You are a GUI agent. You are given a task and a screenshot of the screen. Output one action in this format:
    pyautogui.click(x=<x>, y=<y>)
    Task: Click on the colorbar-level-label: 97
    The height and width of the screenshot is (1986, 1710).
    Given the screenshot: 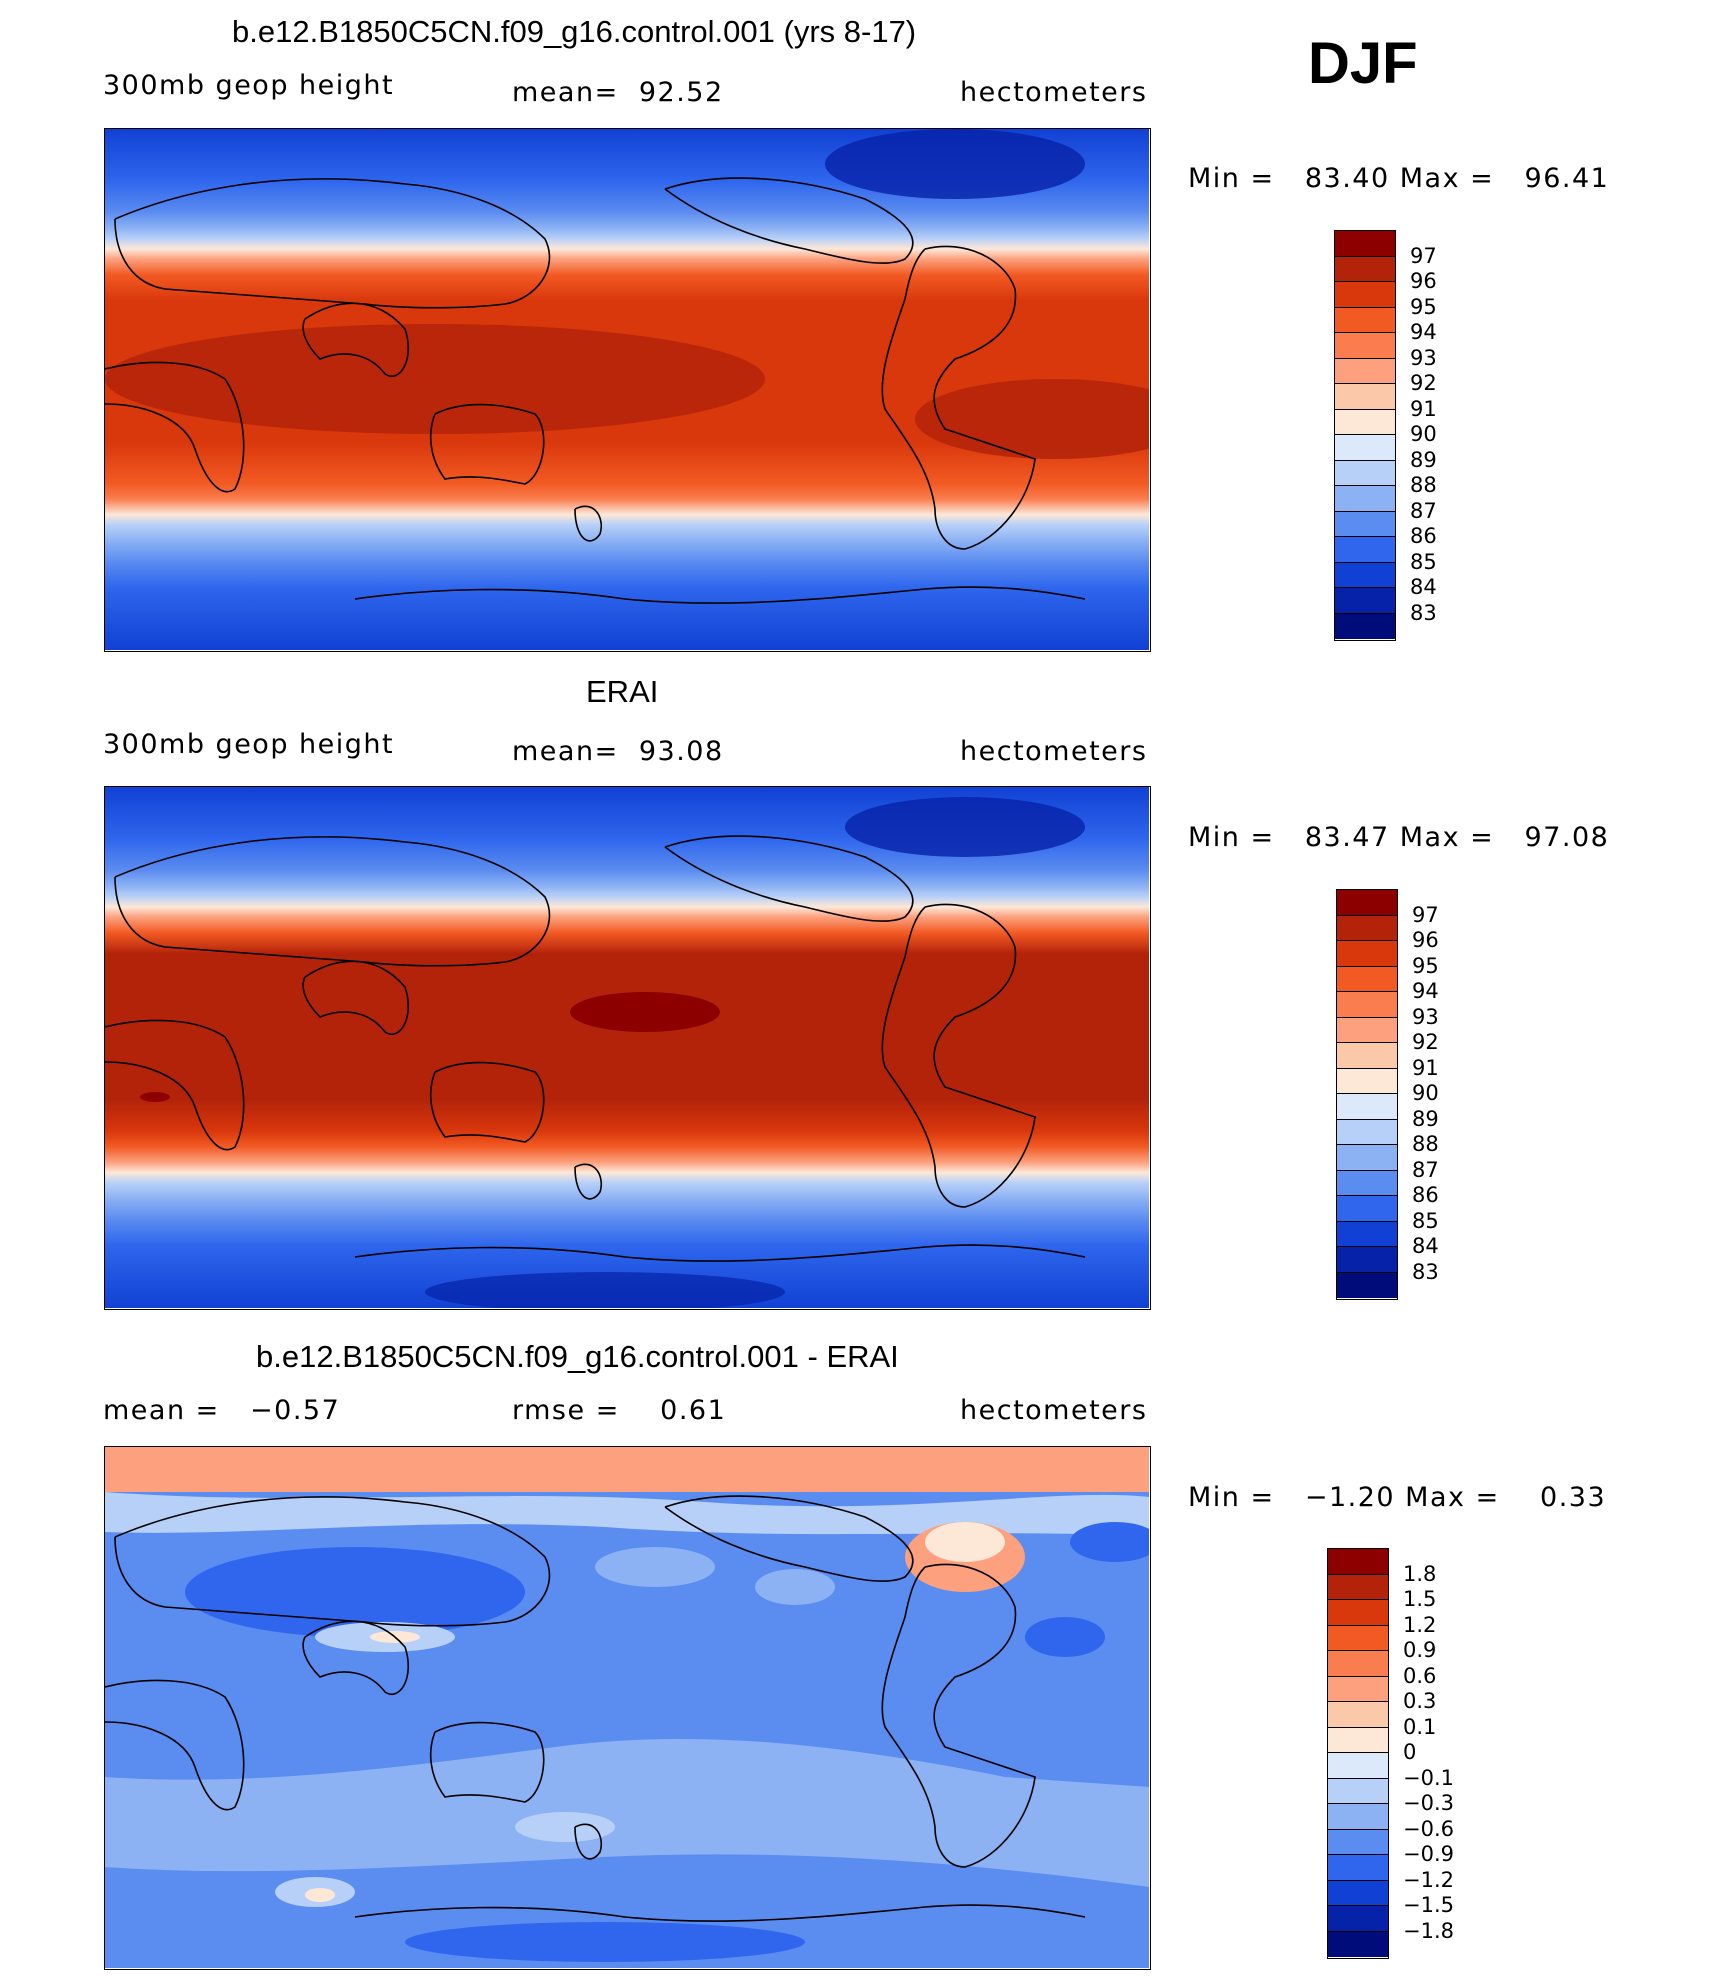 What is the action you would take?
    pyautogui.click(x=1423, y=255)
    